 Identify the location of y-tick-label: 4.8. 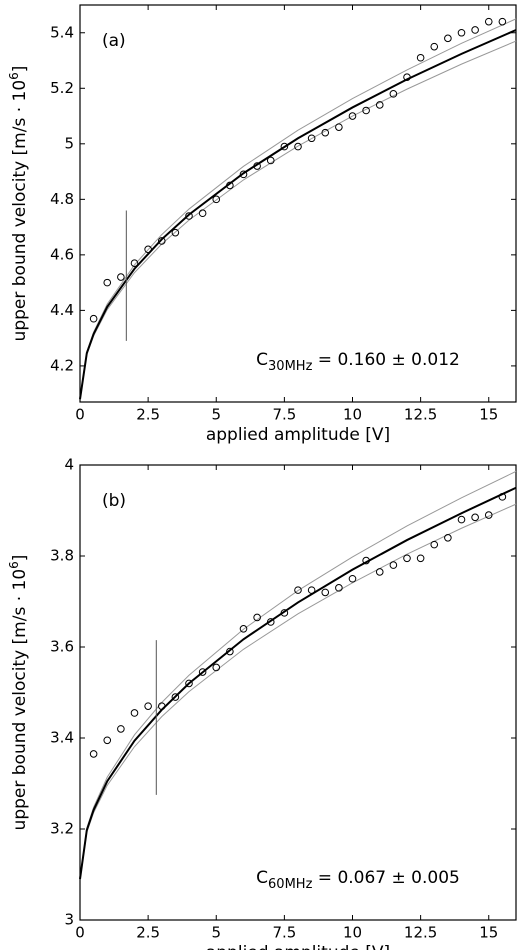
(62, 199).